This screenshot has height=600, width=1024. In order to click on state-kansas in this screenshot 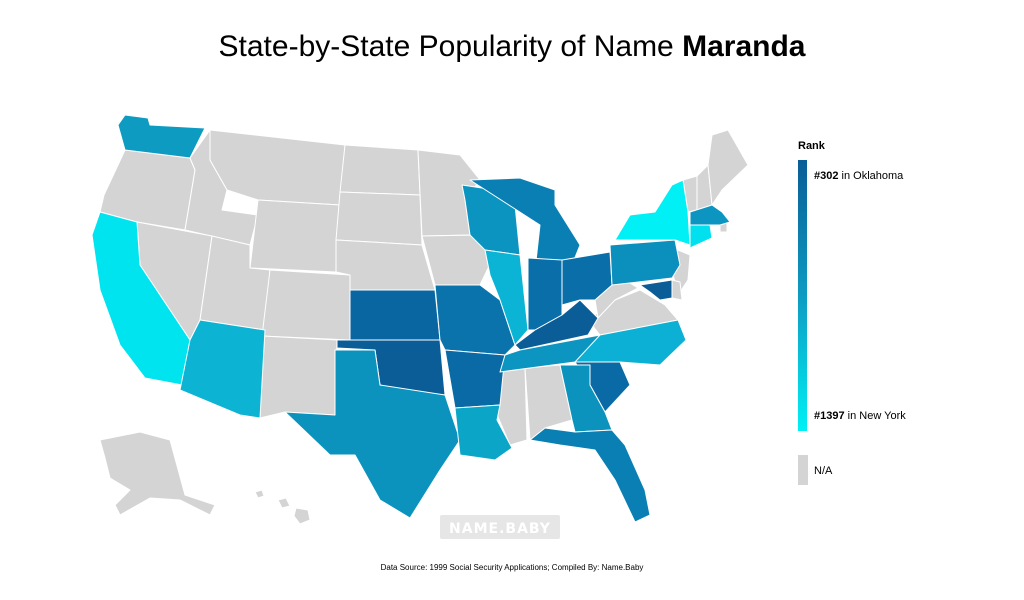, I will do `click(395, 315)`.